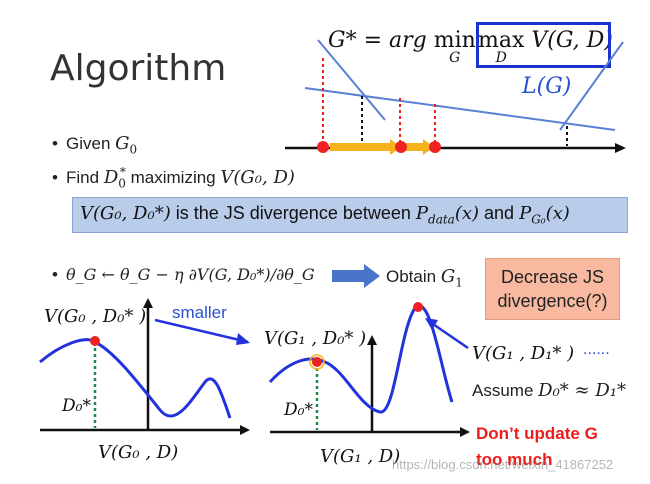 The width and height of the screenshot is (650, 484). I want to click on line-flat, so click(460, 109).